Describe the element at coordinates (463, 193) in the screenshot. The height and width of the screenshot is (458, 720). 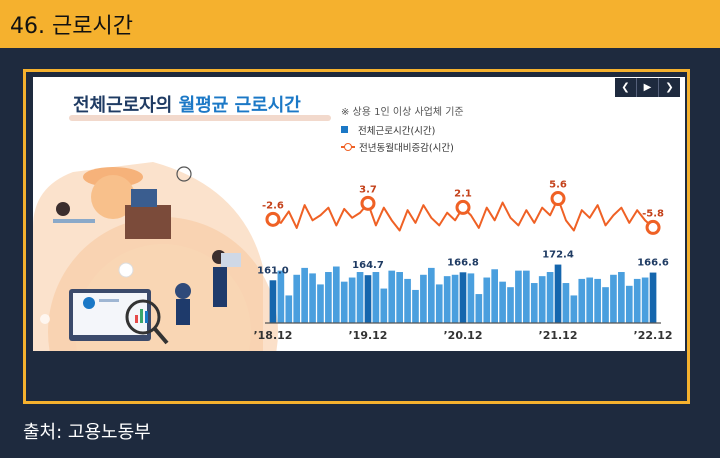
I see `line-data-label: 2.1` at that location.